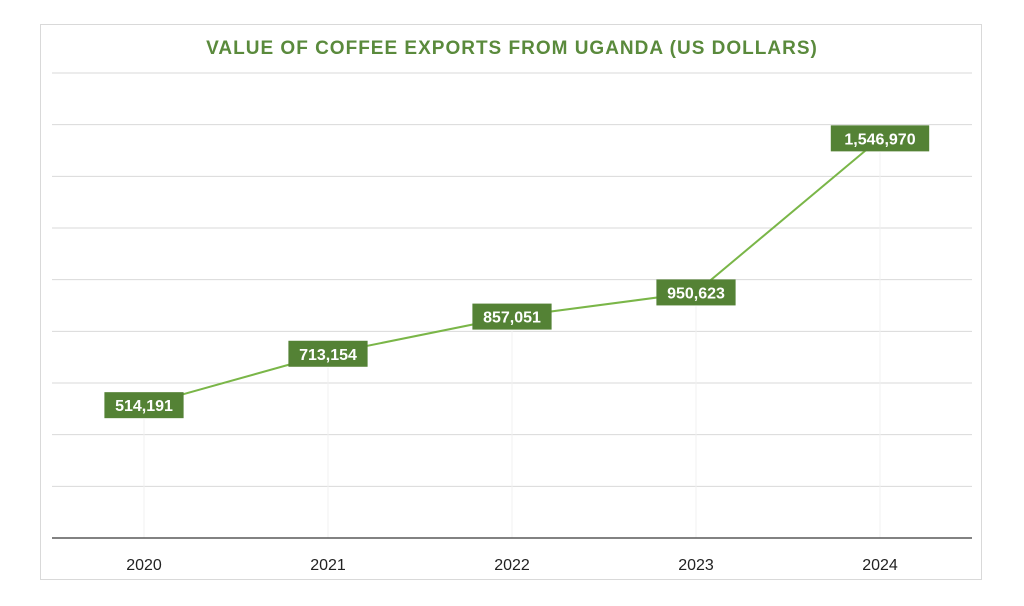  I want to click on x-tick-label-2020: 2020, so click(144, 565).